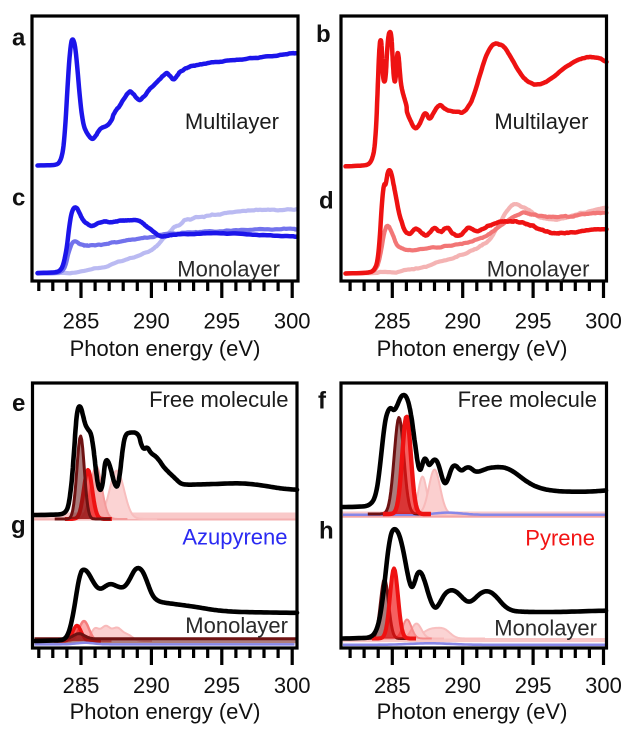 The image size is (634, 744). What do you see at coordinates (326, 201) in the screenshot?
I see `svg-text: d` at bounding box center [326, 201].